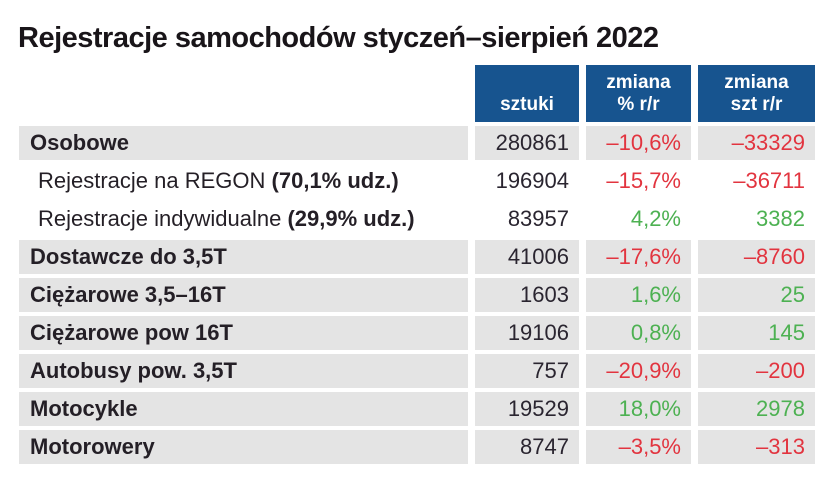  I want to click on row-label-text: Osobowe, so click(80, 142).